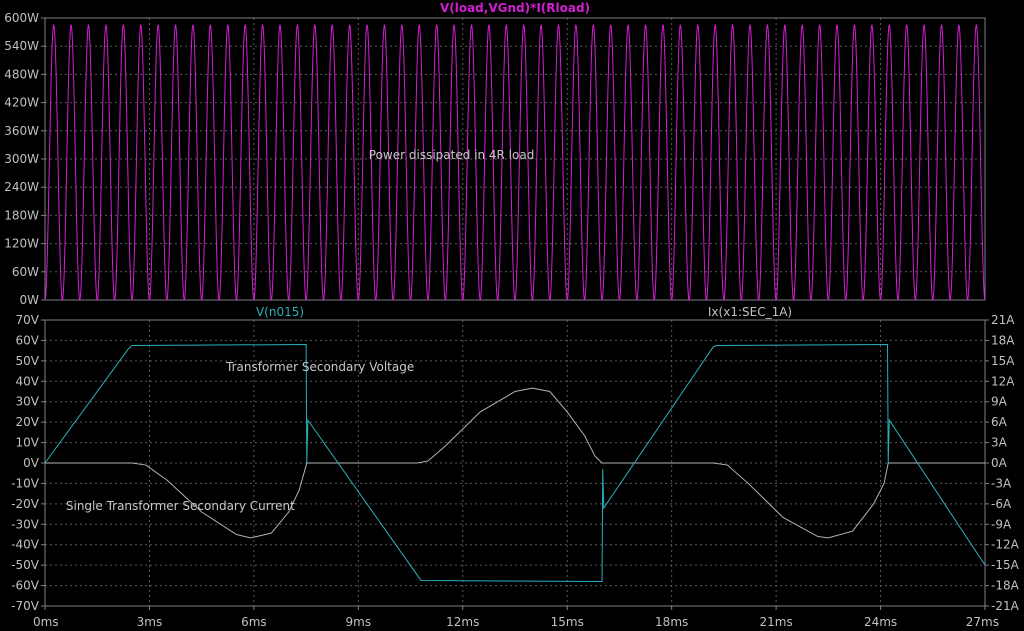 Image resolution: width=1024 pixels, height=631 pixels. I want to click on time-x-tick-label: 24ms, so click(880, 622).